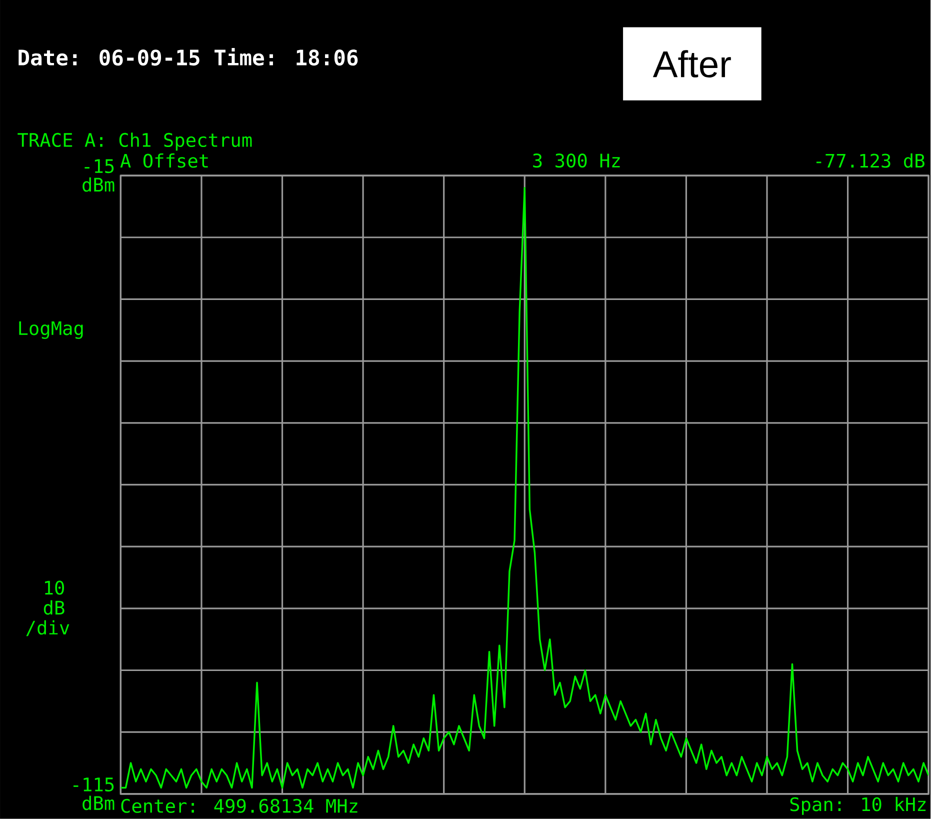 This screenshot has width=933, height=819. I want to click on text: Span: 10 kHz, so click(858, 805).